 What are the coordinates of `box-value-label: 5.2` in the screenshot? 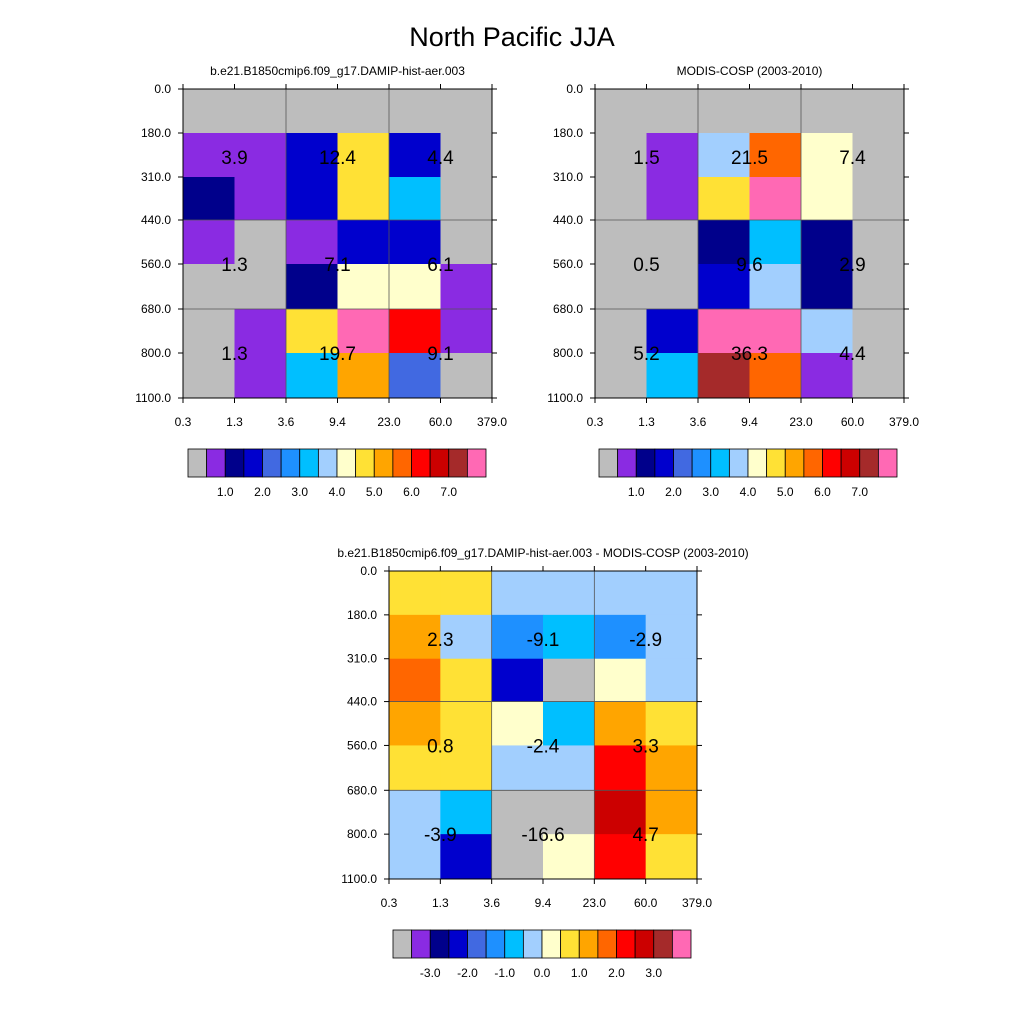 It's located at (646, 354).